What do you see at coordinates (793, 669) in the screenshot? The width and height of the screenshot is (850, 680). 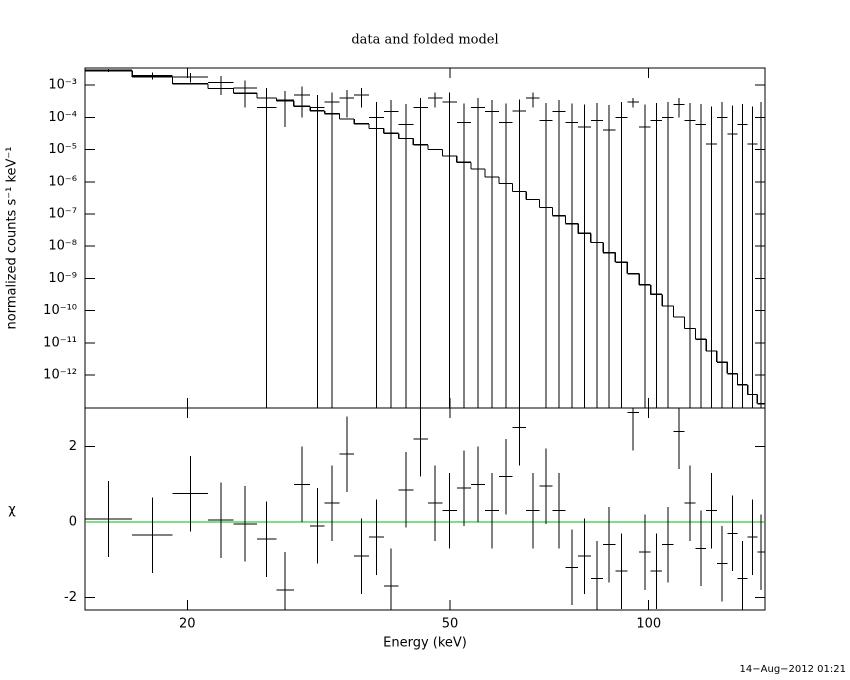 I see `timestamp: 14−Aug−2012 01:21` at bounding box center [793, 669].